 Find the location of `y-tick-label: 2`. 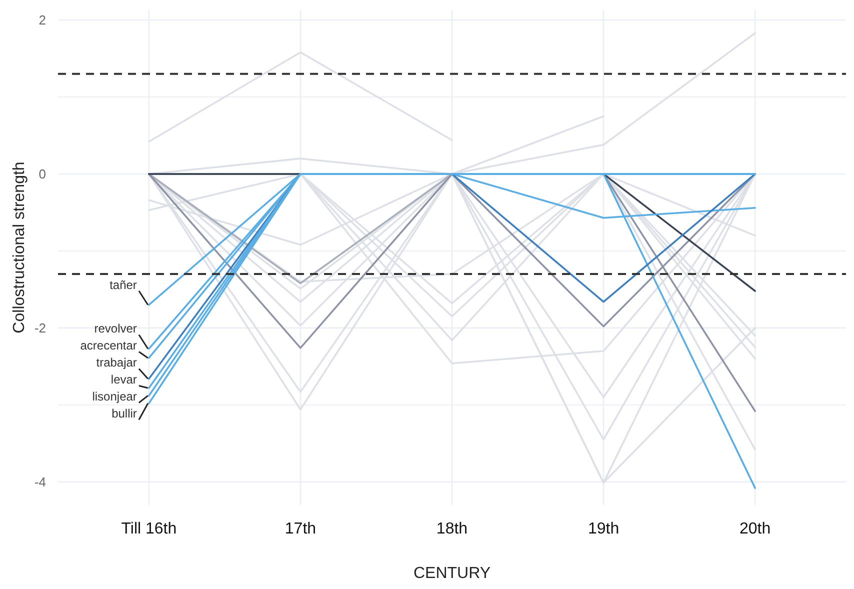

y-tick-label: 2 is located at coordinates (42, 20).